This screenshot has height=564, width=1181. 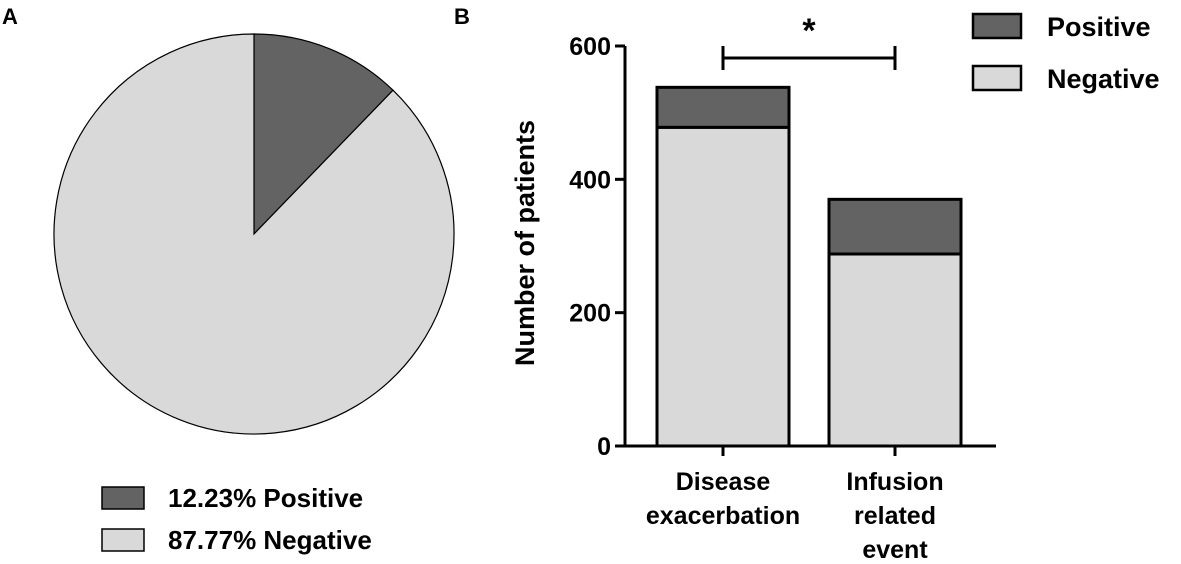 I want to click on pie-slice-positive, so click(x=323, y=134).